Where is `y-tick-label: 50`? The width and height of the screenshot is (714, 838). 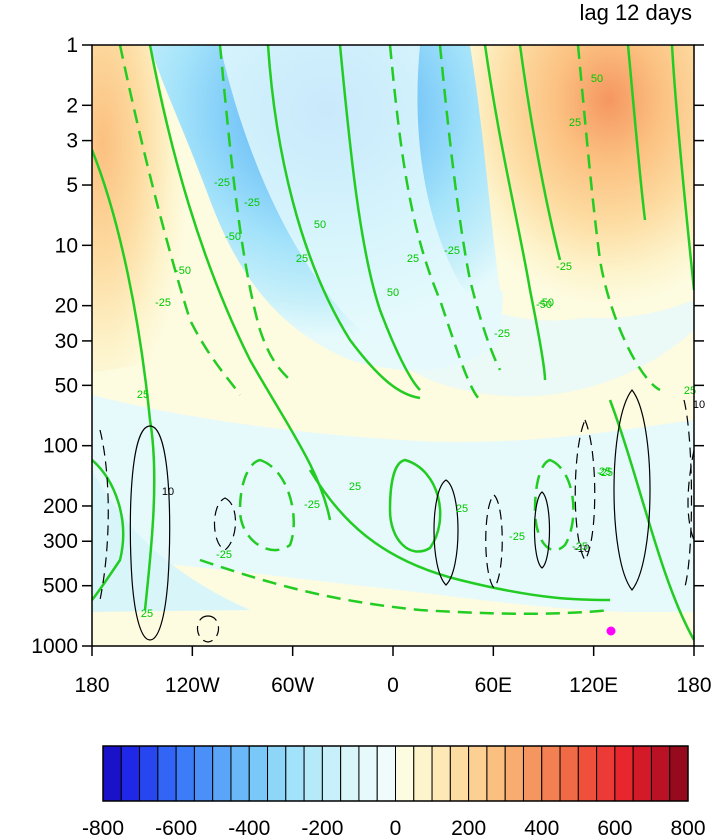 y-tick-label: 50 is located at coordinates (66, 385).